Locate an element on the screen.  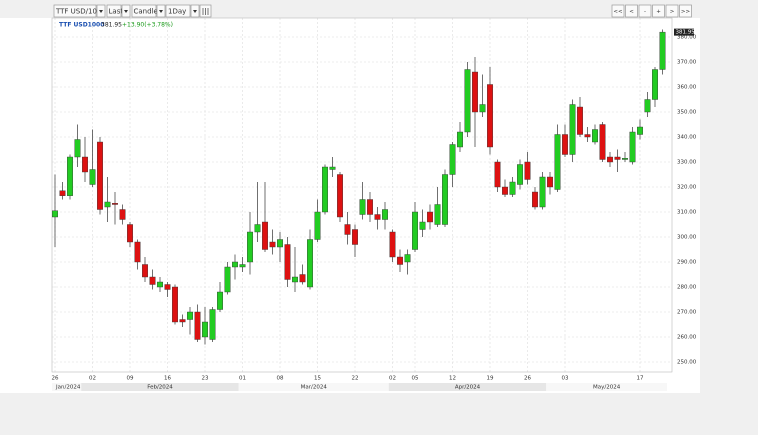
indicator-icon is located at coordinates (205, 11).